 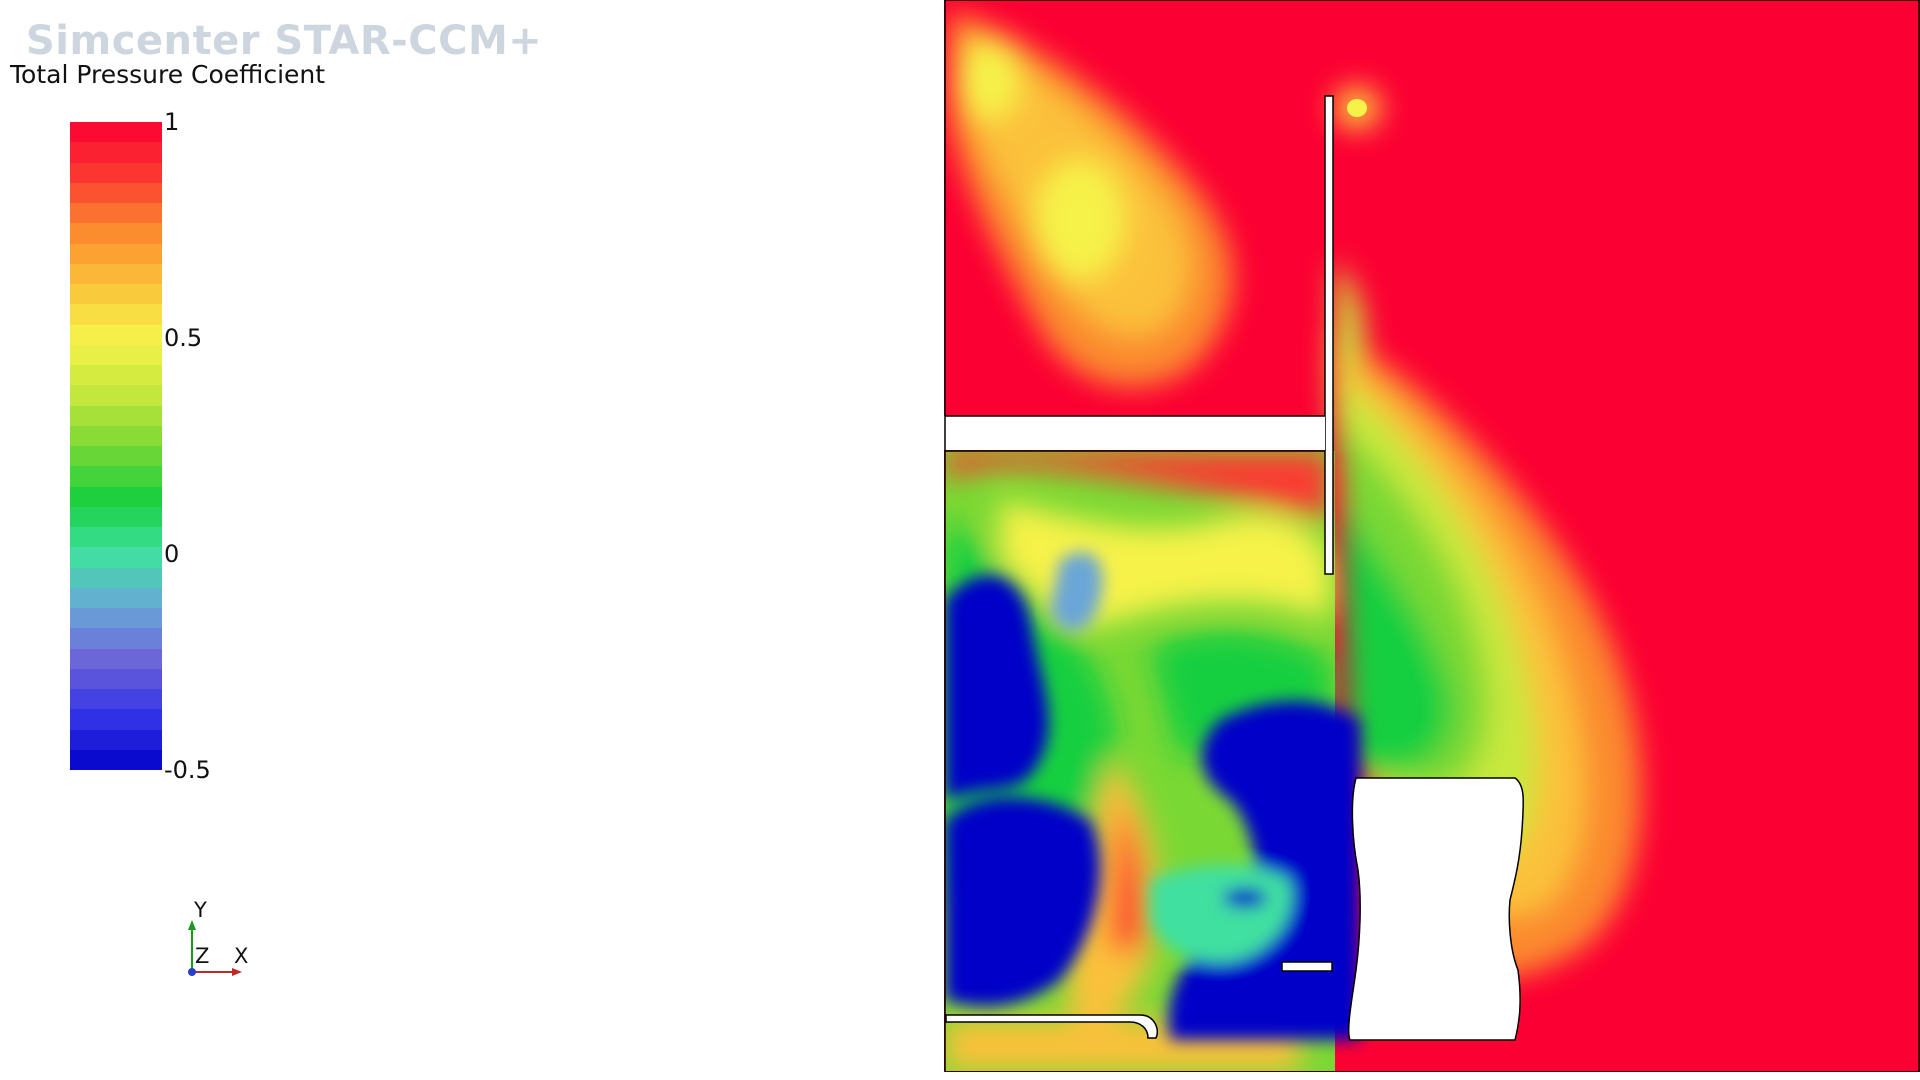 What do you see at coordinates (284, 41) in the screenshot?
I see `app-brand-watermark: Simcenter STAR-CCM+` at bounding box center [284, 41].